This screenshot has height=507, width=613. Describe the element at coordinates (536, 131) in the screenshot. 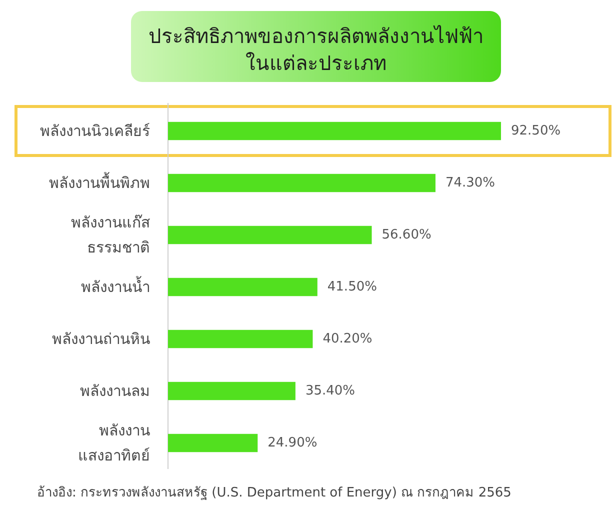

I see `data-label: 92.50%` at that location.